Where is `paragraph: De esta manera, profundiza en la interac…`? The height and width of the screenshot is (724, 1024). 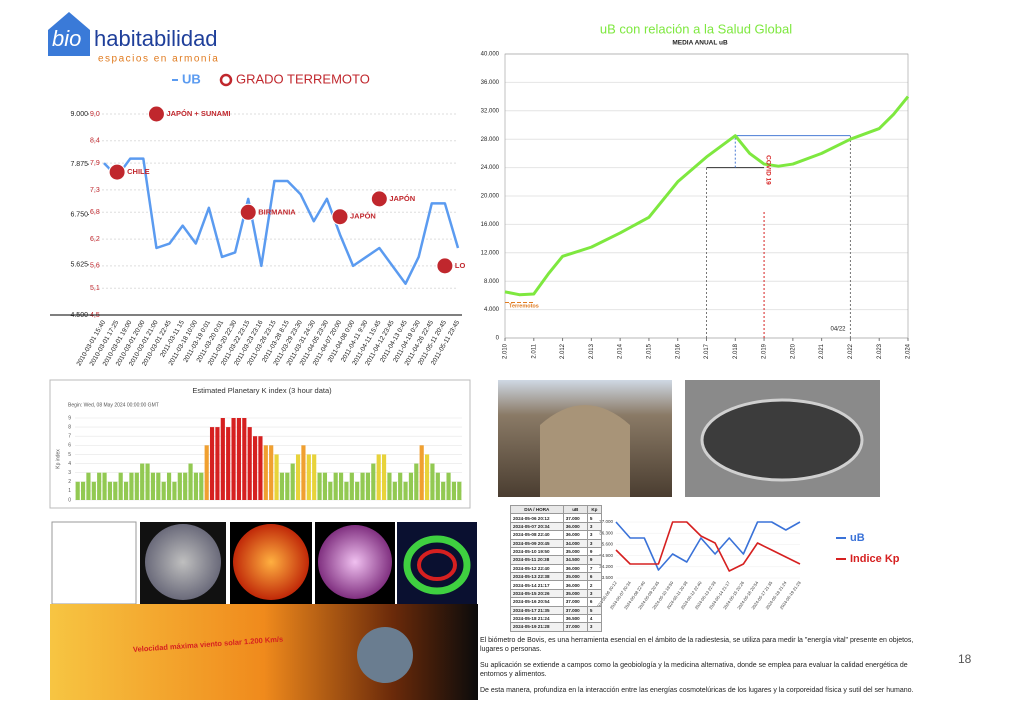
paragraph: De esta manera, profundiza en la interac… is located at coordinates (697, 690).